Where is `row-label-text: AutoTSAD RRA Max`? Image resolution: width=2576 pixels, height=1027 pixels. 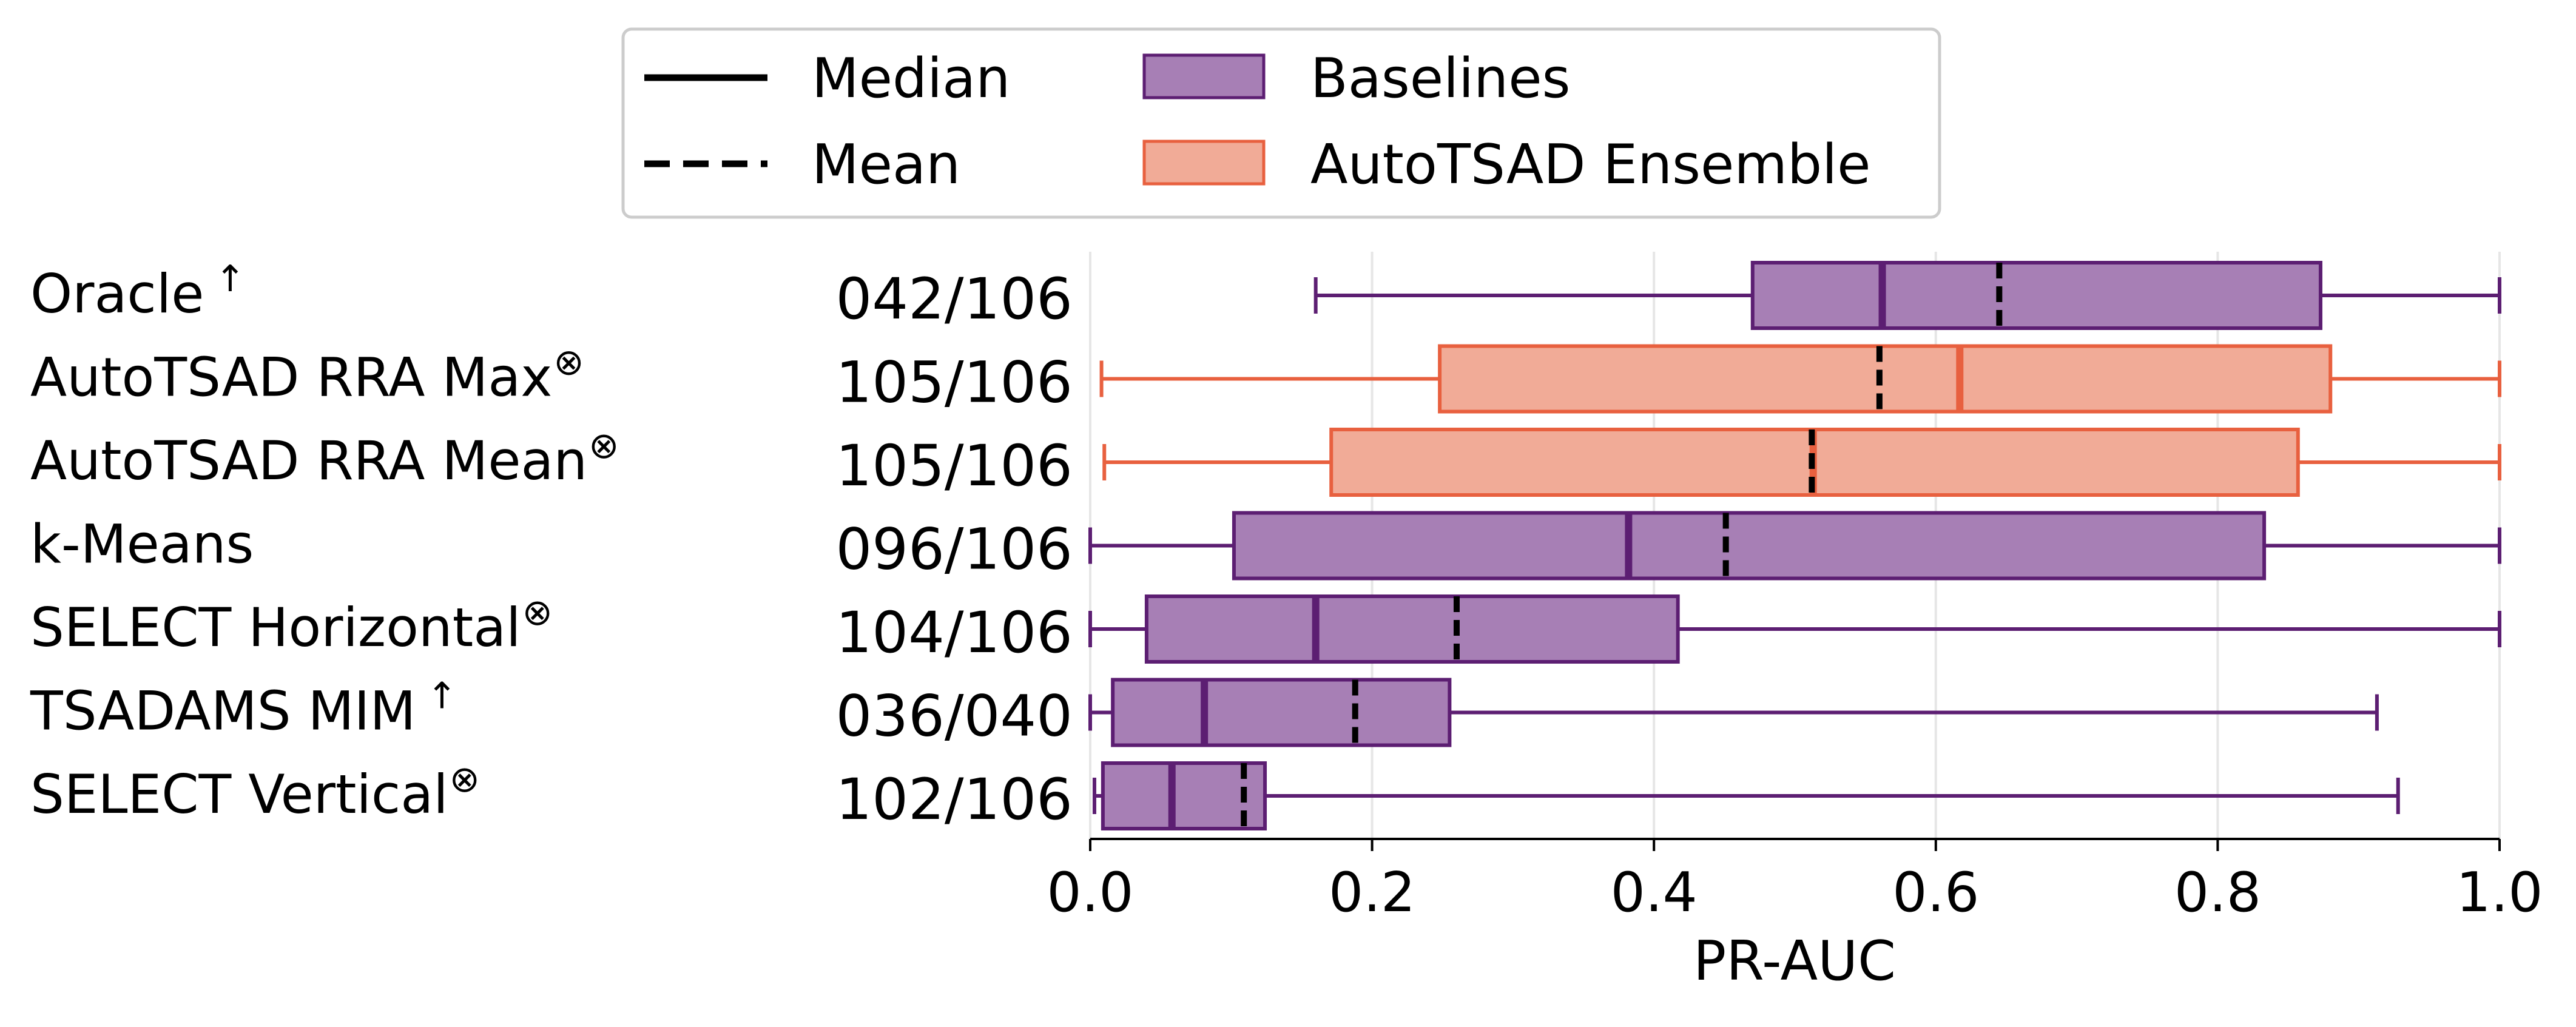
row-label-text: AutoTSAD RRA Max is located at coordinates (291, 377).